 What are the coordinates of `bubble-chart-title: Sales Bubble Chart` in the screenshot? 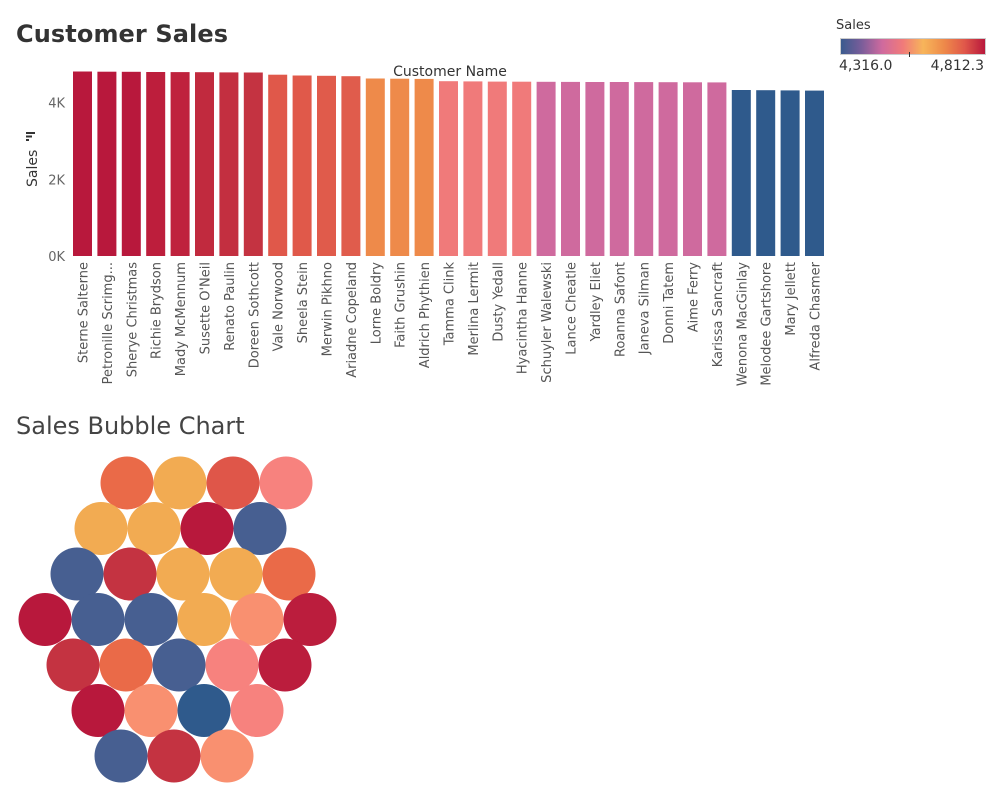 It's located at (130, 426).